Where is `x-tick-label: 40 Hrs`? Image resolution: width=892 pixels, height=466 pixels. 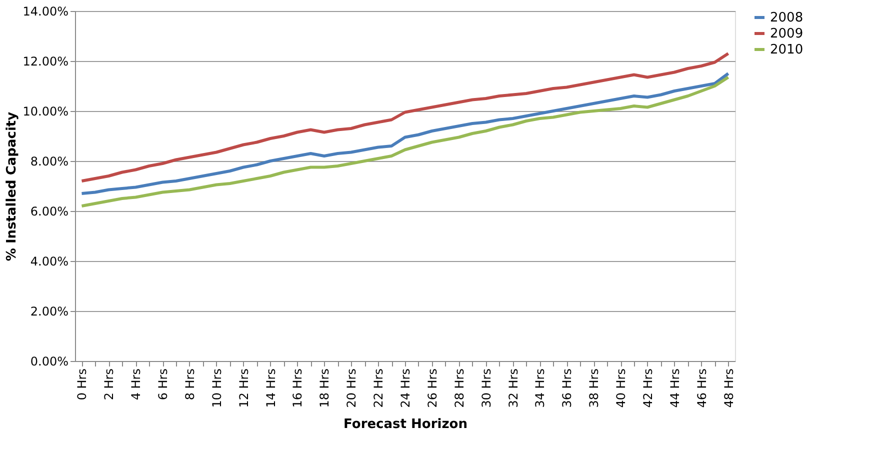 x-tick-label: 40 Hrs is located at coordinates (621, 388).